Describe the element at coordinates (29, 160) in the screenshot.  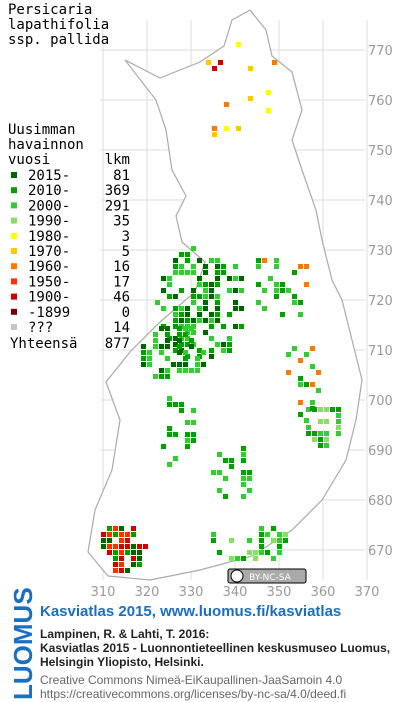
I see `legend-header: vuosi` at that location.